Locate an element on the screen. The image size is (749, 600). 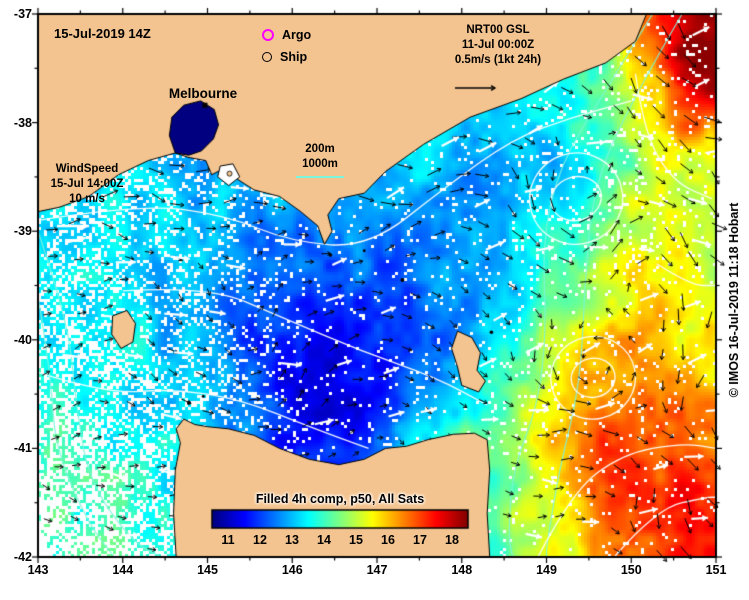
colorbar-tick-label: 17 is located at coordinates (420, 540).